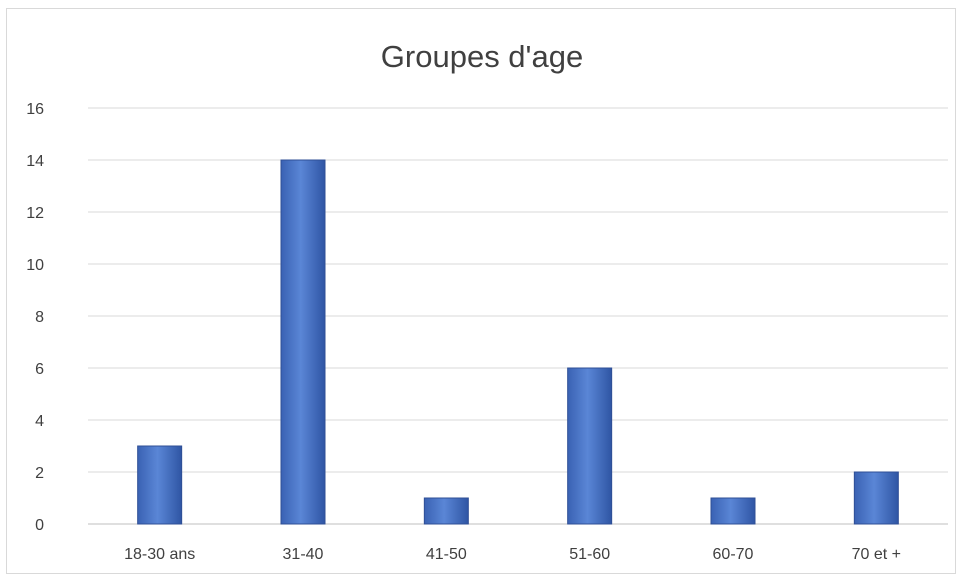  I want to click on y-tick-label: 12, so click(35, 213).